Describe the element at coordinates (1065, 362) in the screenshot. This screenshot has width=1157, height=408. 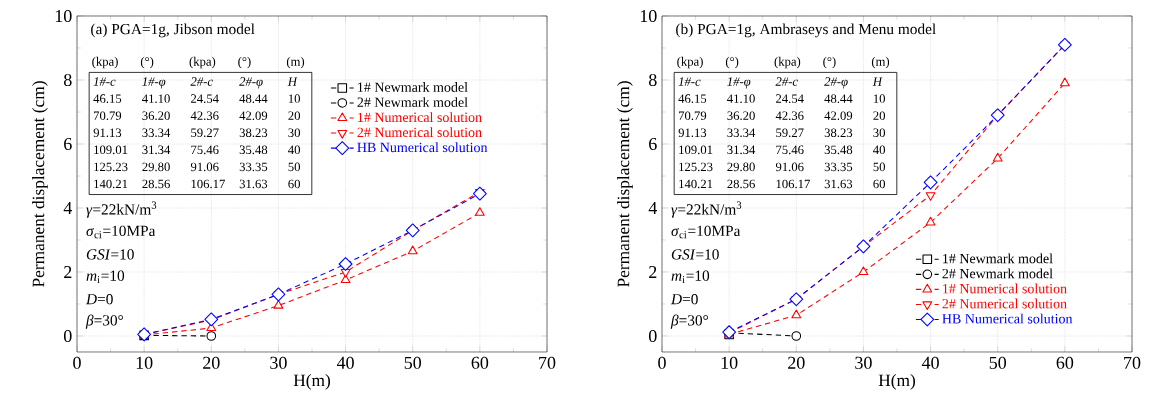
I see `x-tick-label: 60` at that location.